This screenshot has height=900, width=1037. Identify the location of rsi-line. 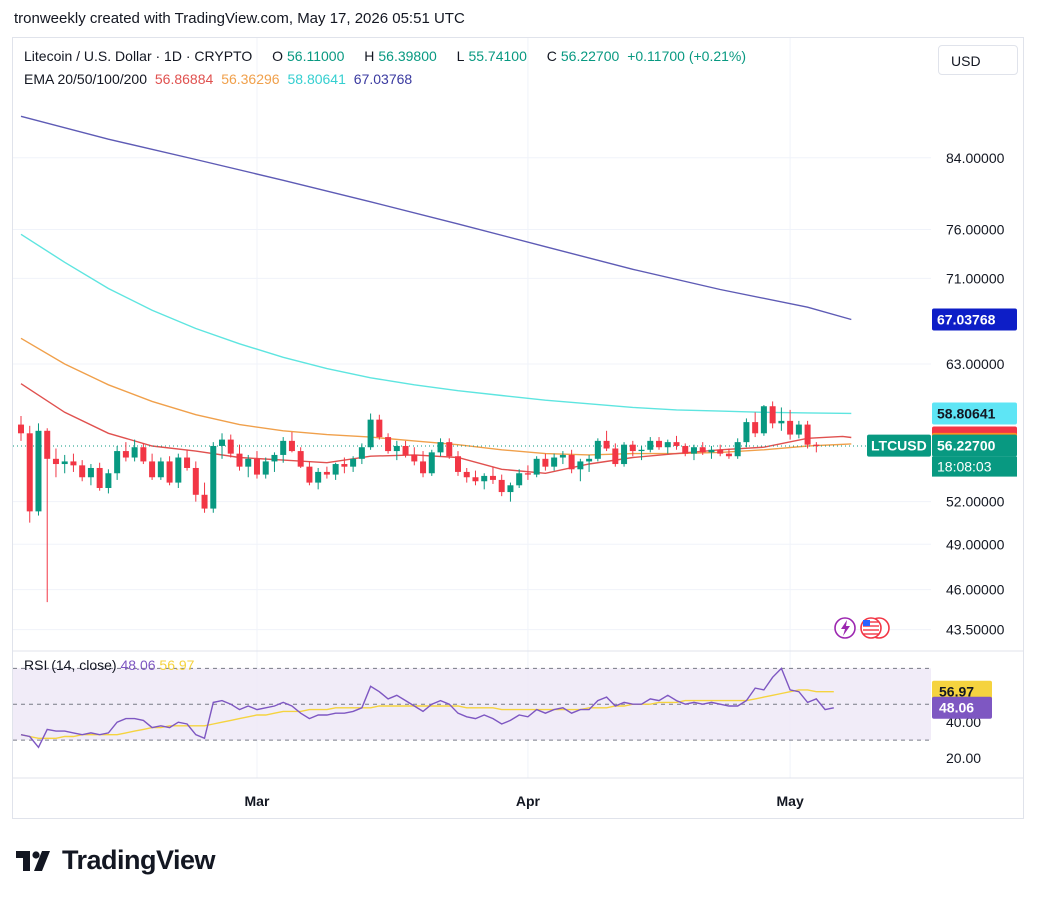
(427, 708).